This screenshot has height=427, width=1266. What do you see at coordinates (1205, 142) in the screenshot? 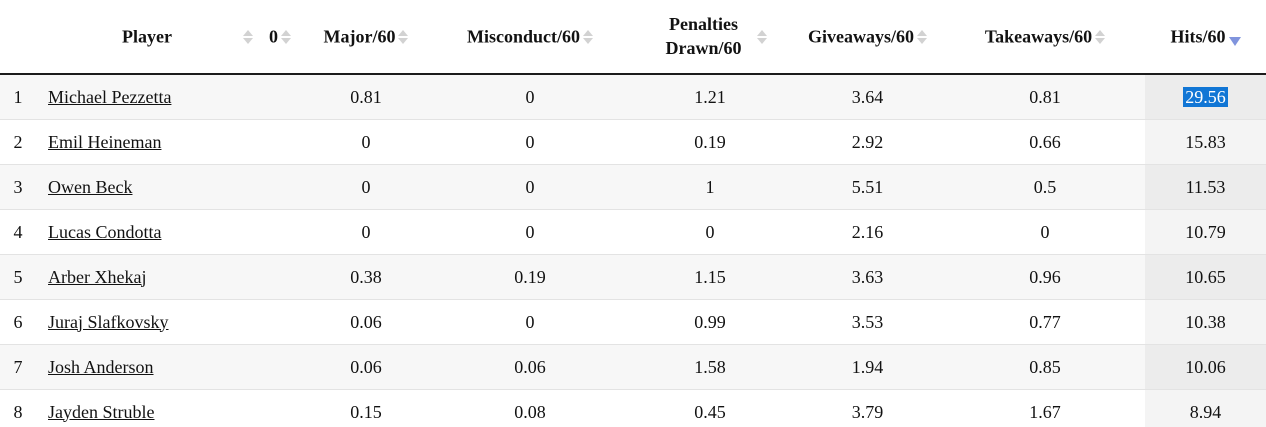
I see `hits60-cell: 15.83` at bounding box center [1205, 142].